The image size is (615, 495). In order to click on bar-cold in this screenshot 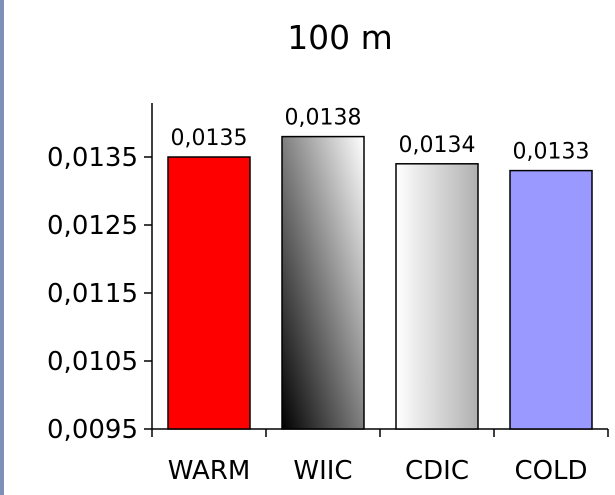, I will do `click(551, 299)`.